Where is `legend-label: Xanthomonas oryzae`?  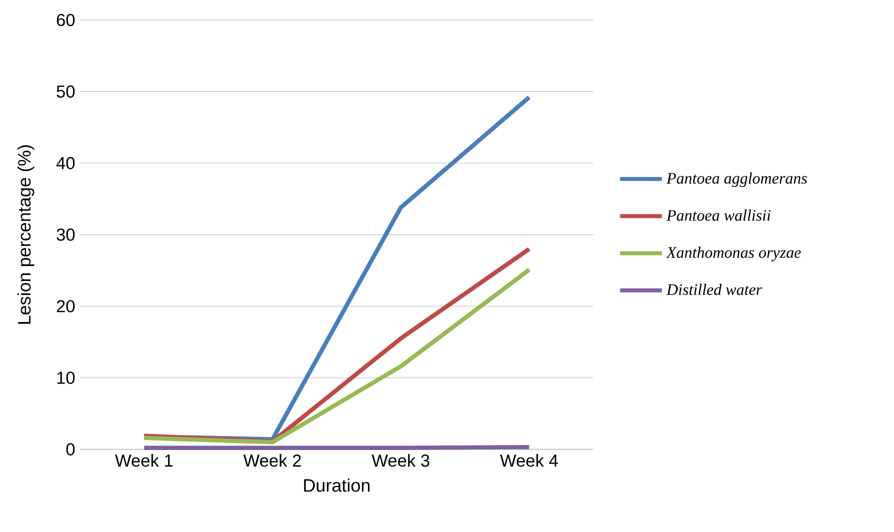 legend-label: Xanthomonas oryzae is located at coordinates (733, 254).